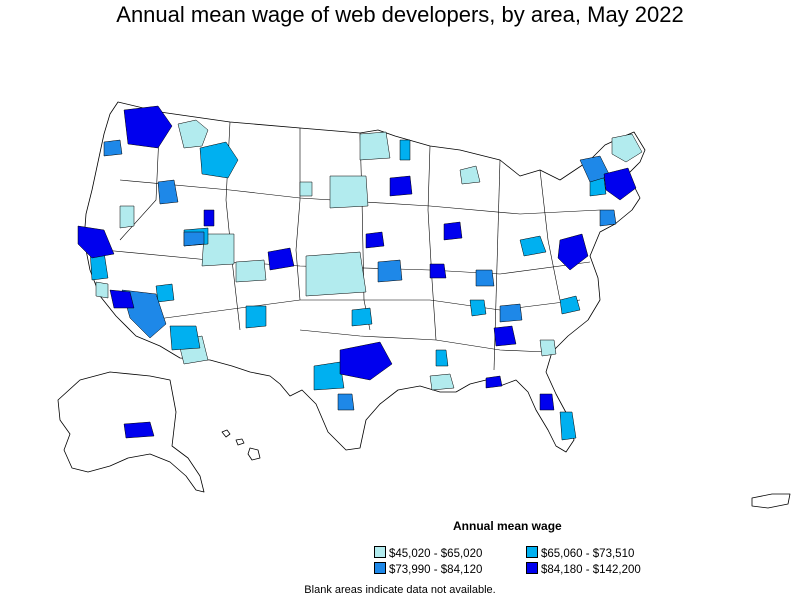 This screenshot has height=600, width=800. Describe the element at coordinates (507, 526) in the screenshot. I see `legend-title: Annual mean wage` at that location.